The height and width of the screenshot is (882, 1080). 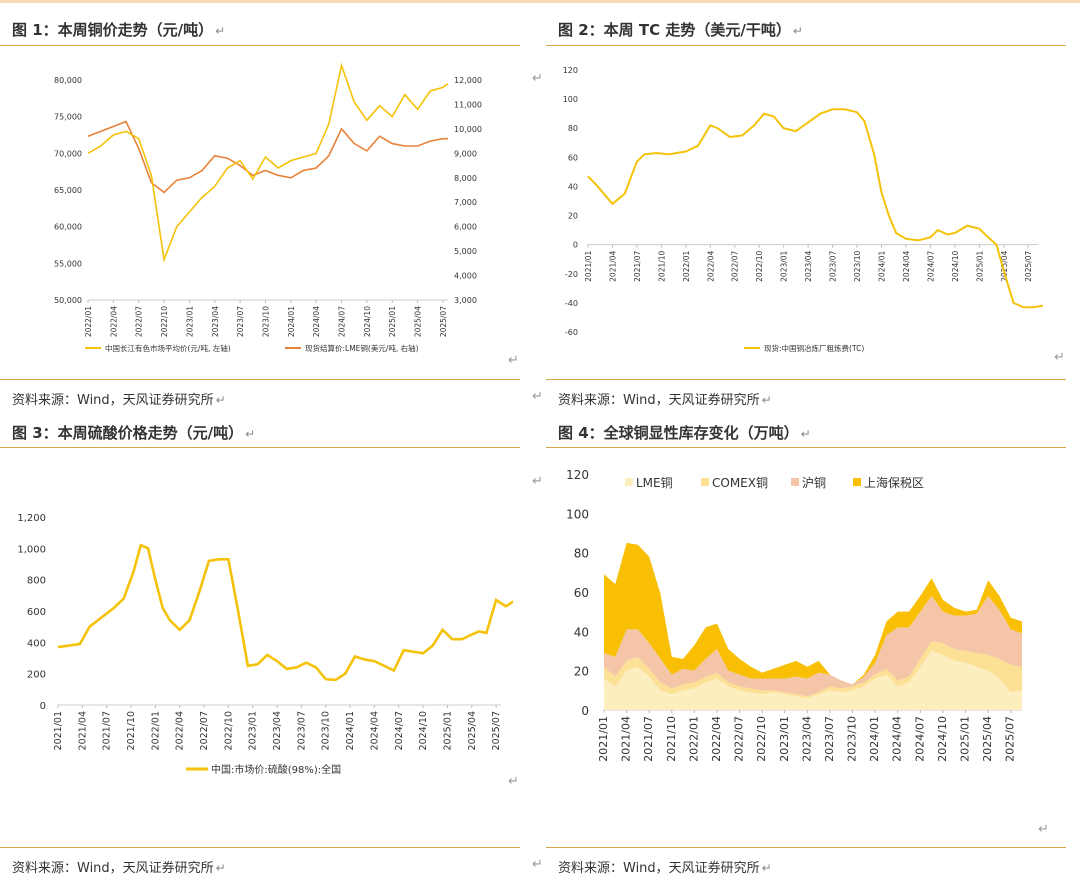 I want to click on y-right-tick-label: 5,000, so click(x=465, y=251).